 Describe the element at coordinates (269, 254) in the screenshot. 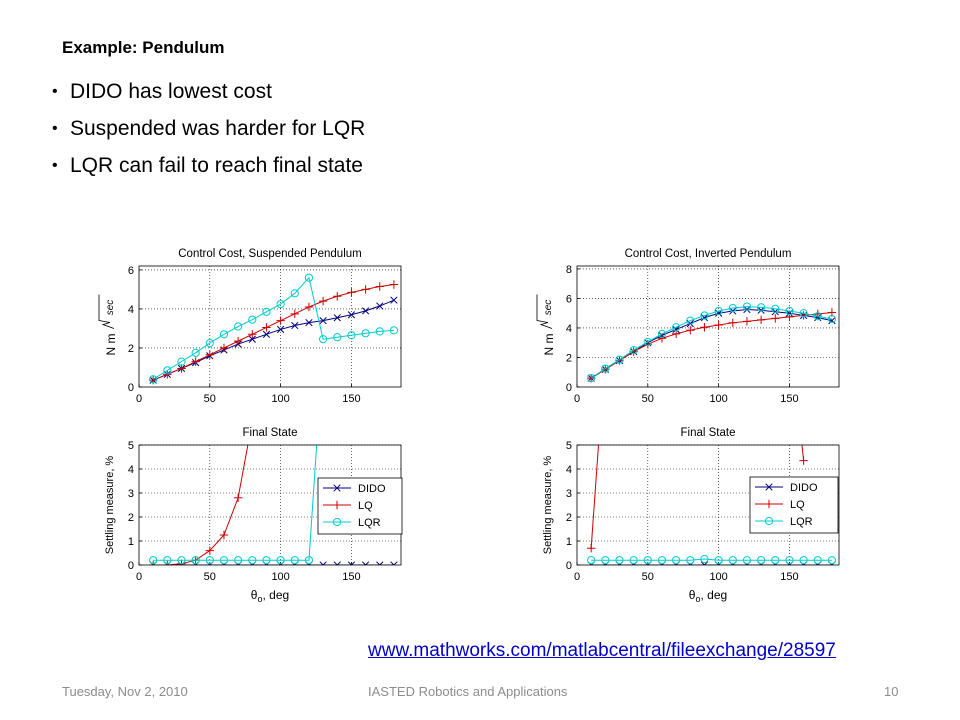

I see `chart-title: Control Cost, Suspended Pendulum` at that location.